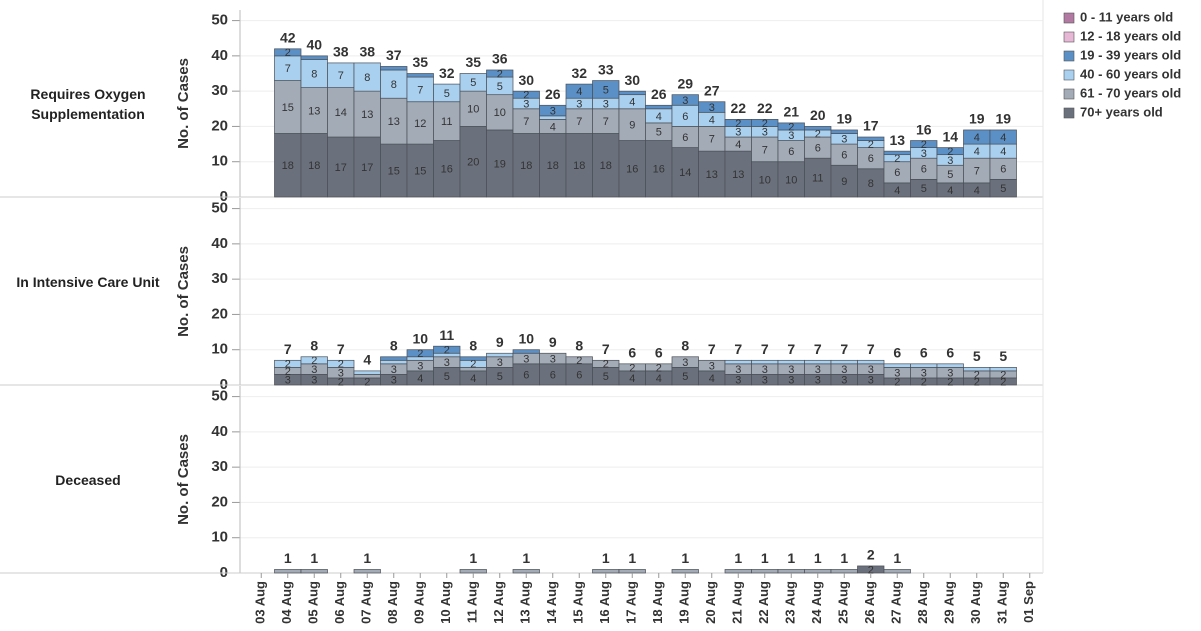 This screenshot has width=1201, height=631. Describe the element at coordinates (685, 83) in the screenshot. I see `total-label: 29` at that location.